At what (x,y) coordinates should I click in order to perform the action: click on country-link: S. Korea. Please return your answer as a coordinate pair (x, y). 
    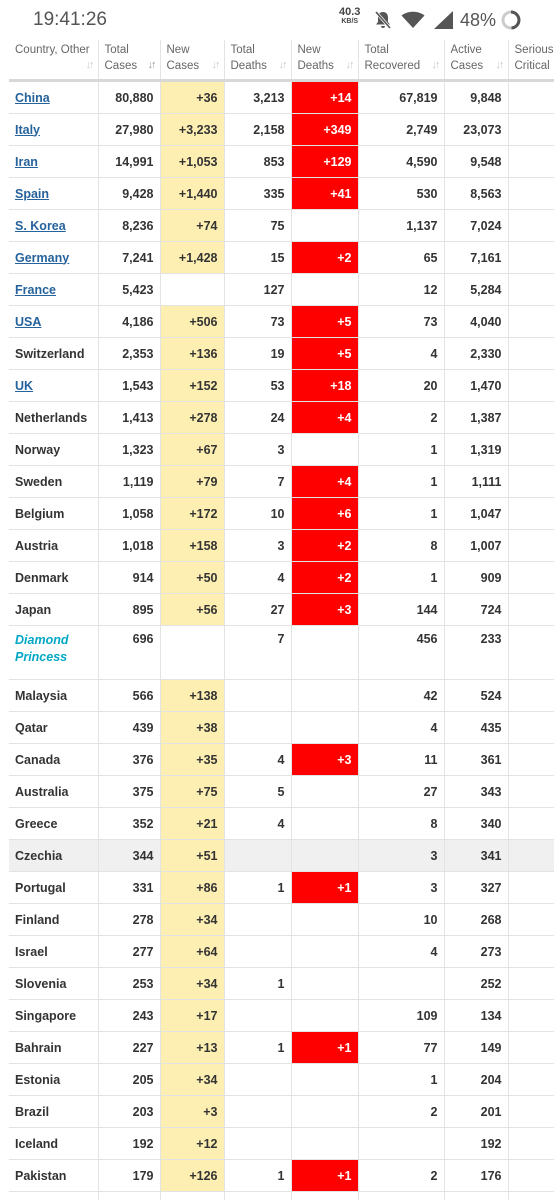
    Looking at the image, I should click on (40, 225).